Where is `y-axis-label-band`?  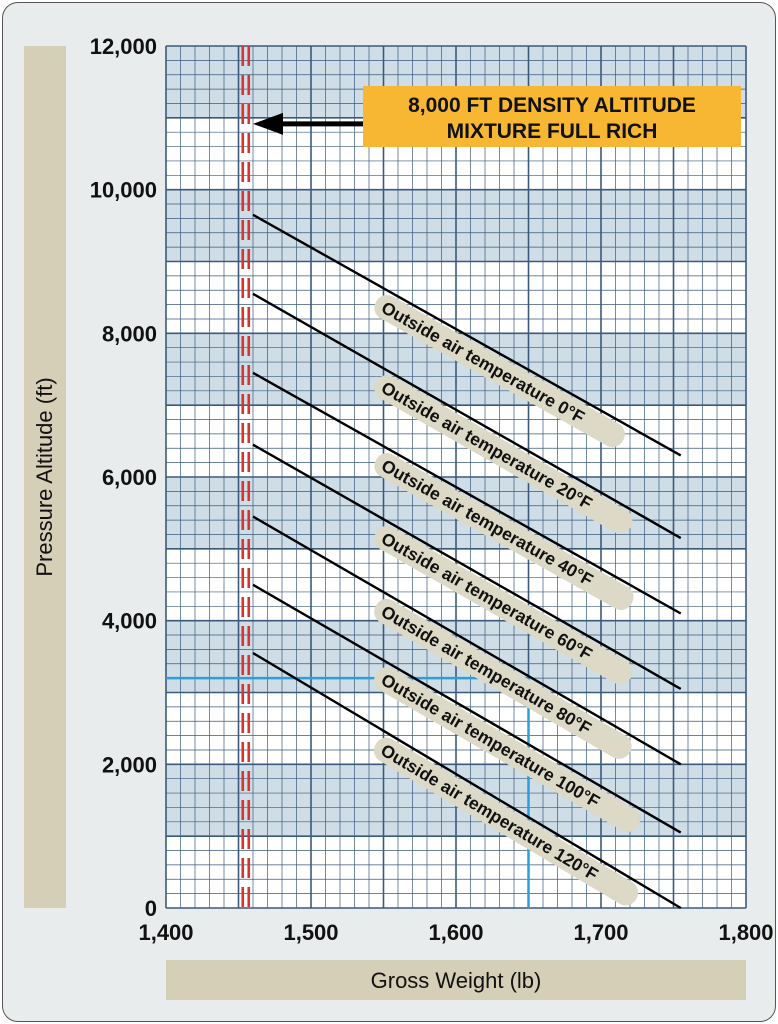 y-axis-label-band is located at coordinates (45, 477).